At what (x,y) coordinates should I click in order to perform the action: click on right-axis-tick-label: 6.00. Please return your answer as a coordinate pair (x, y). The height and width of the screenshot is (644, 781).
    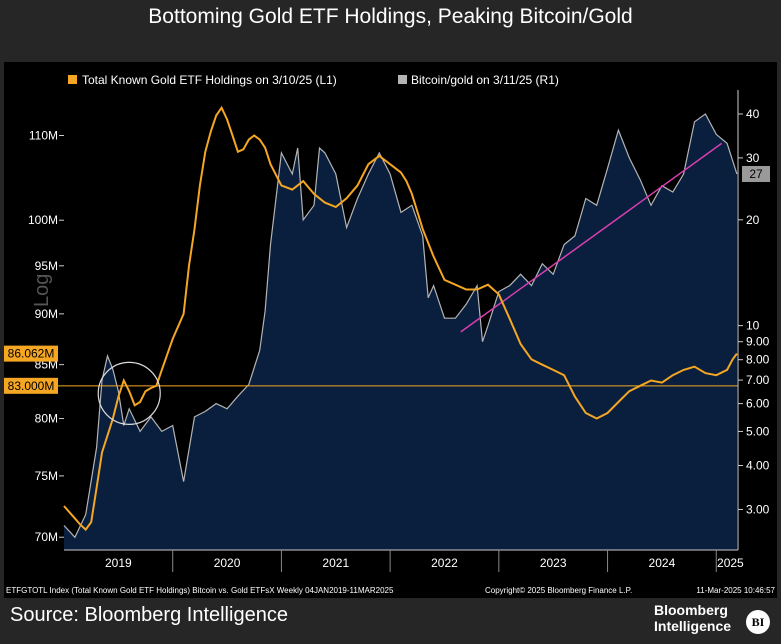
    Looking at the image, I should click on (758, 404).